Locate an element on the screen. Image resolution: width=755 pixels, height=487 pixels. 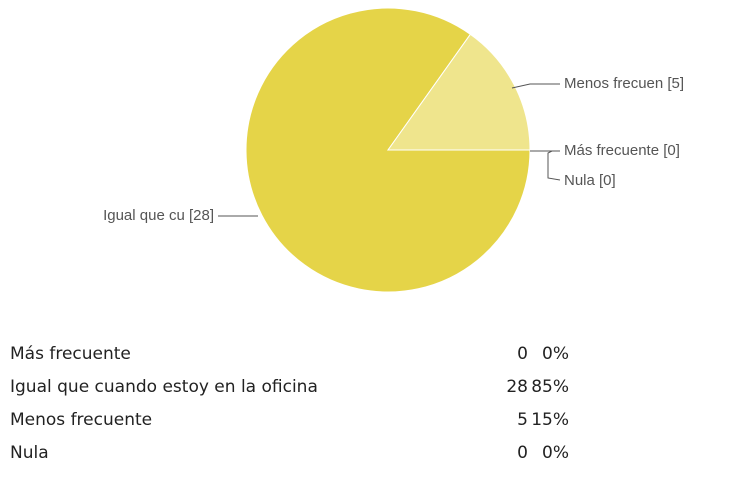
row-name: Igual que cuando estoy en la oficina is located at coordinates (164, 387).